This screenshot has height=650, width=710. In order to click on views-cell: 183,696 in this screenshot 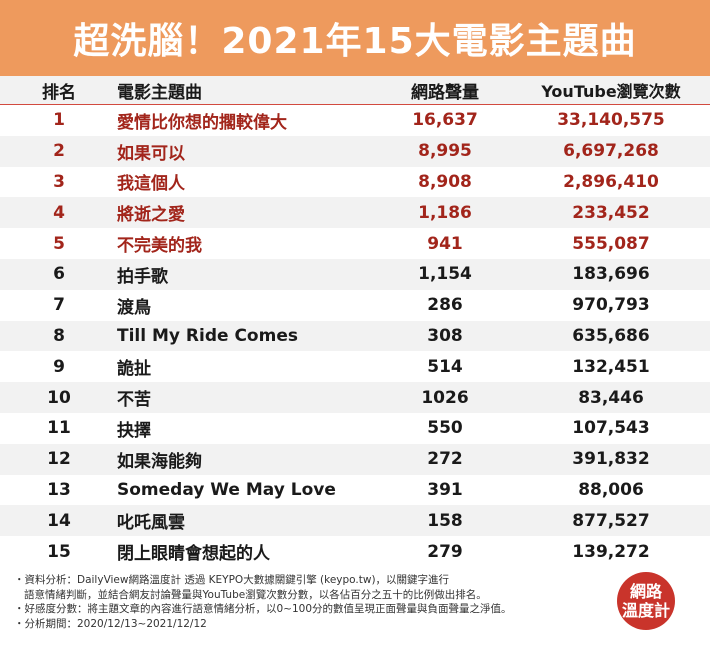, I will do `click(611, 274)`.